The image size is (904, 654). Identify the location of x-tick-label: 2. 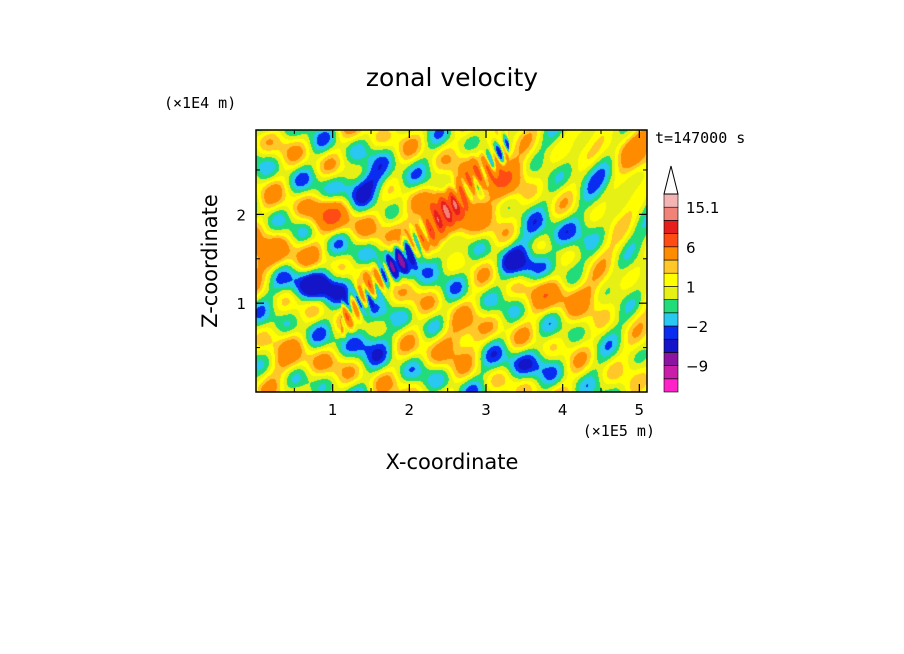
(410, 410).